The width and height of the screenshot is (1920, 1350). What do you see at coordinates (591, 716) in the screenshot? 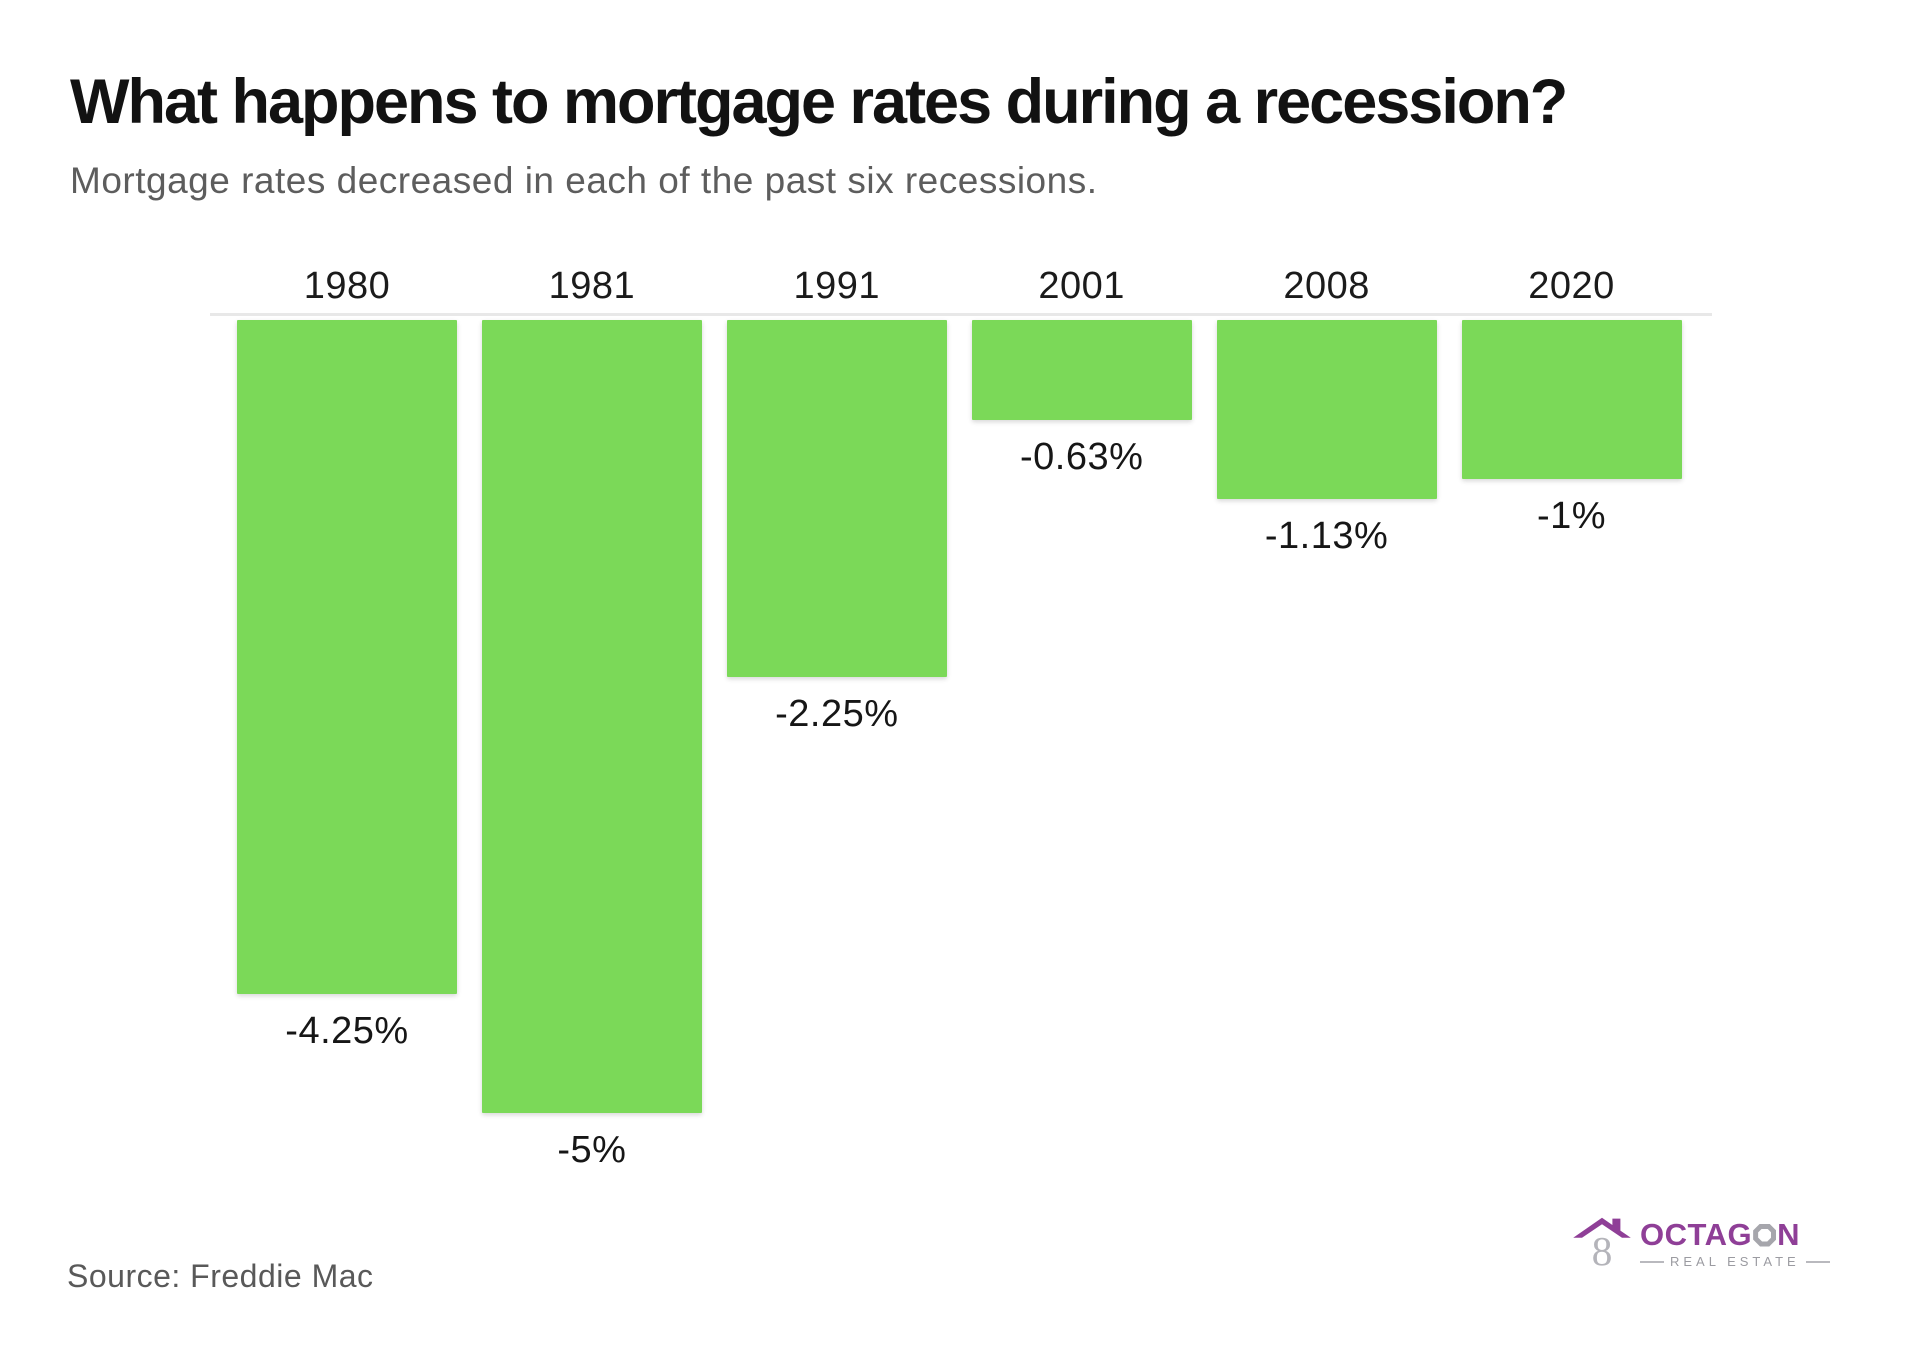
I see `bar-1981` at bounding box center [591, 716].